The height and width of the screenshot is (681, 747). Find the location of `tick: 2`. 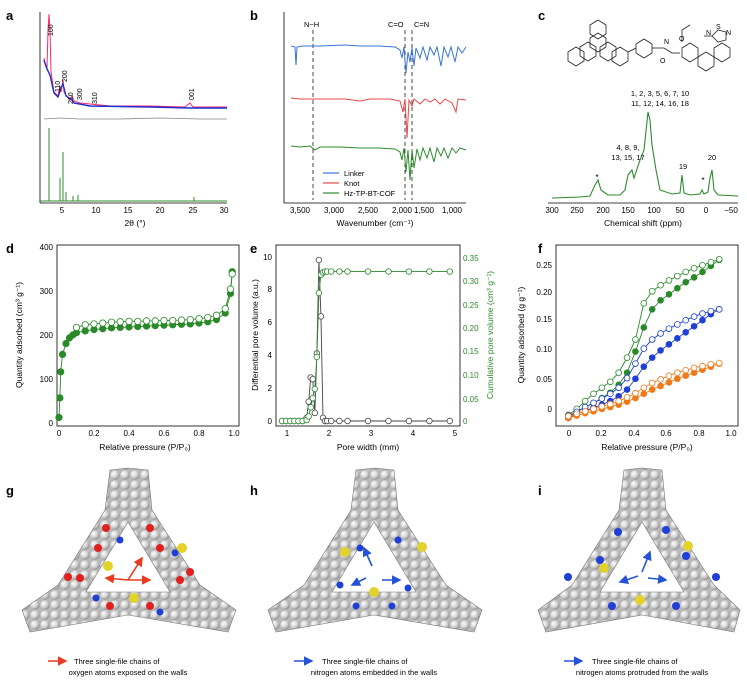

tick: 2 is located at coordinates (270, 388).